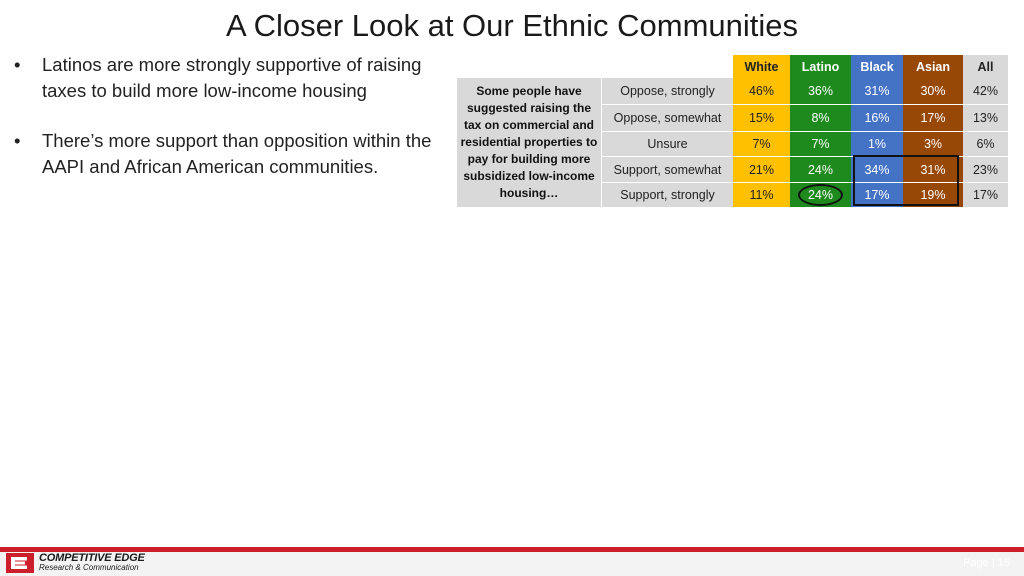  I want to click on table-cell: 30%, so click(933, 91).